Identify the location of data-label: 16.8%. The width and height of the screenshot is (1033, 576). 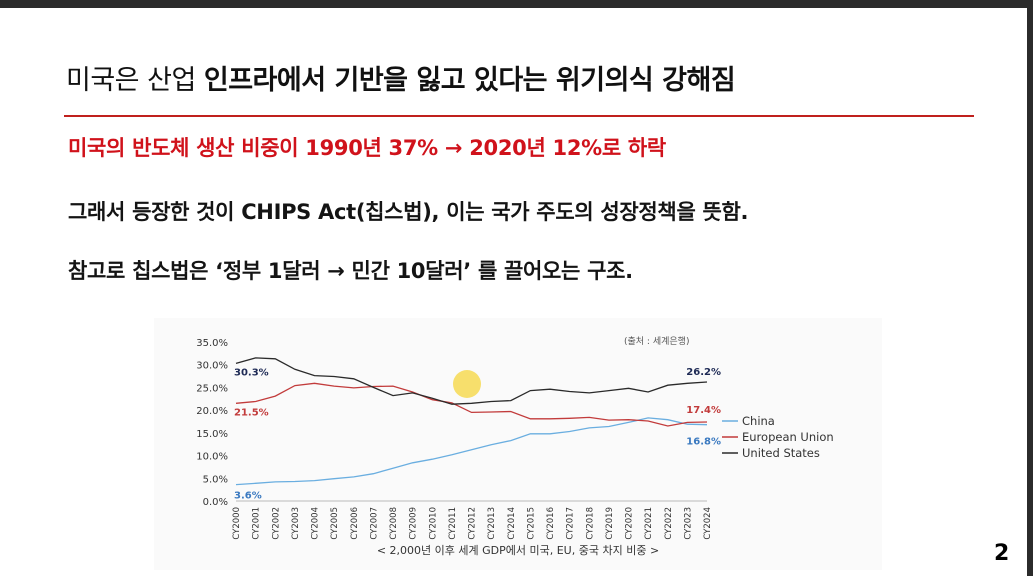
(703, 442).